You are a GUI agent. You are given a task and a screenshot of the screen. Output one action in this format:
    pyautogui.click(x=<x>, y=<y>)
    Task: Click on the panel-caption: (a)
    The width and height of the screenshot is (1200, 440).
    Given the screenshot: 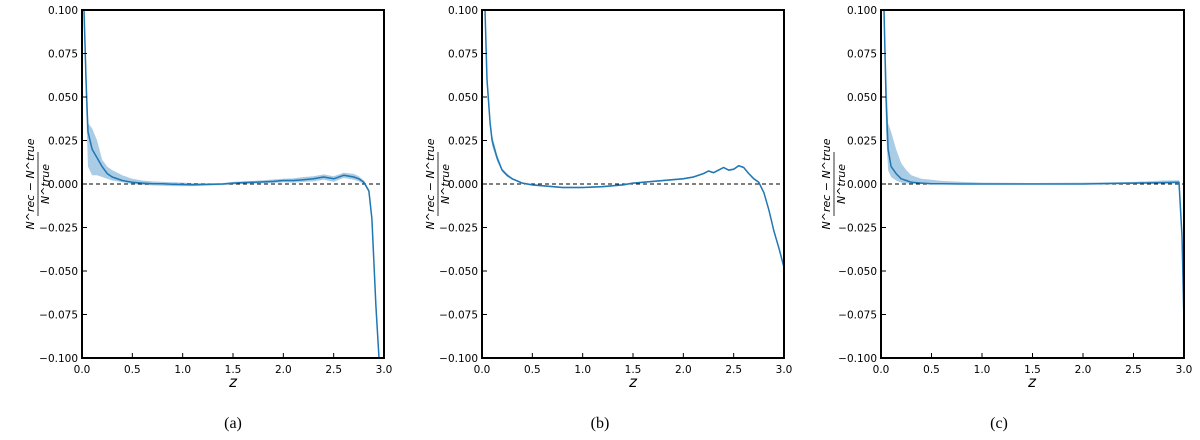 What is the action you would take?
    pyautogui.click(x=233, y=423)
    